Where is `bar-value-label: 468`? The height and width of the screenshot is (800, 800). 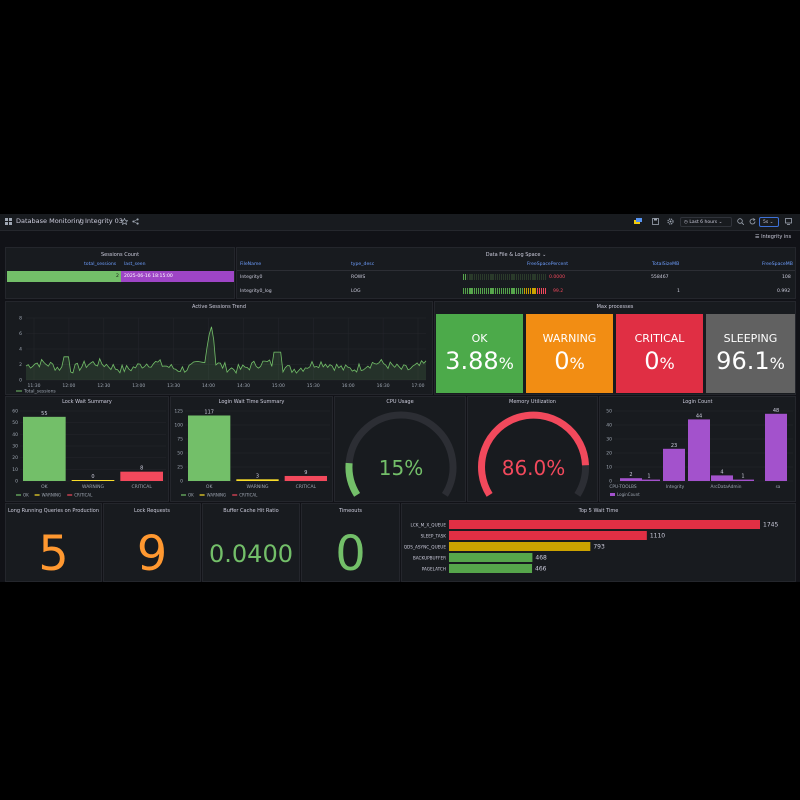 bar-value-label: 468 is located at coordinates (541, 558).